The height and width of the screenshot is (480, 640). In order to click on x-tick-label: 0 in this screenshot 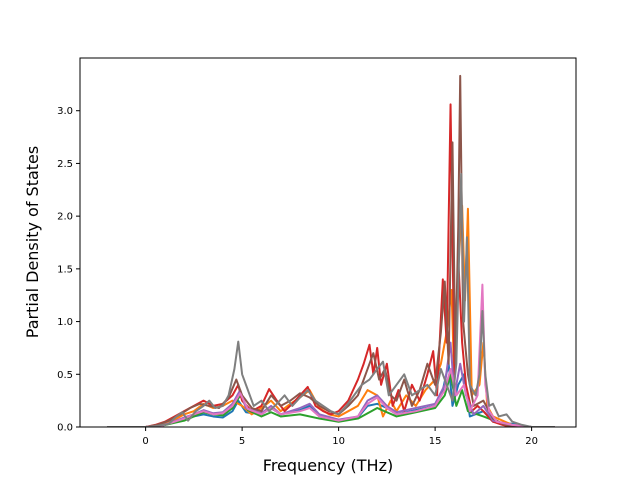, I will do `click(145, 441)`.